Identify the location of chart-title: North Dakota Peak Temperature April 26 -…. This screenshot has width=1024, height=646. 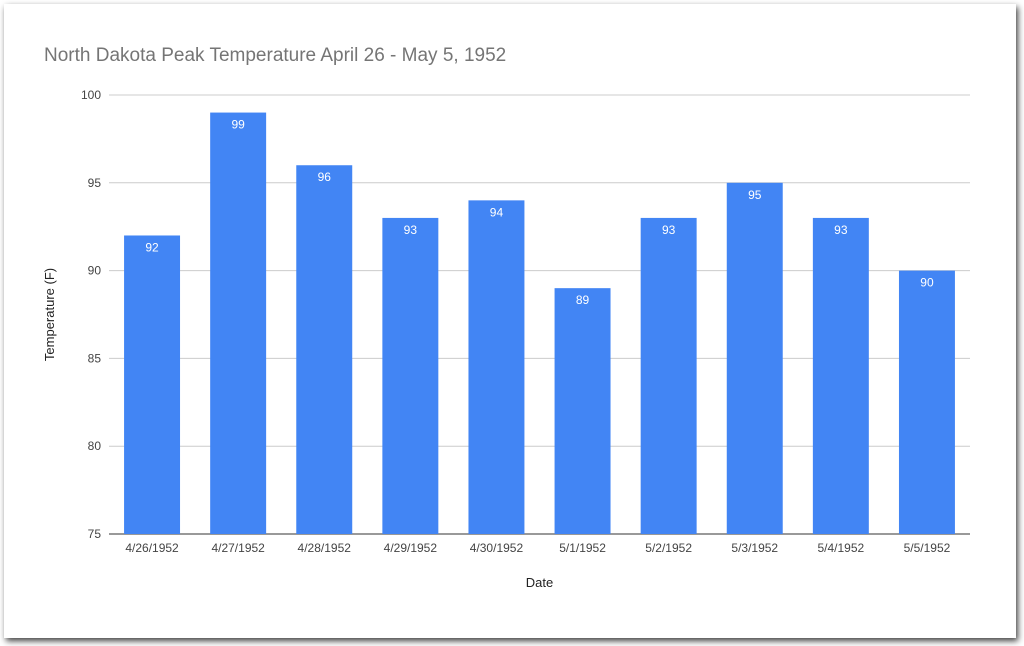
(275, 55).